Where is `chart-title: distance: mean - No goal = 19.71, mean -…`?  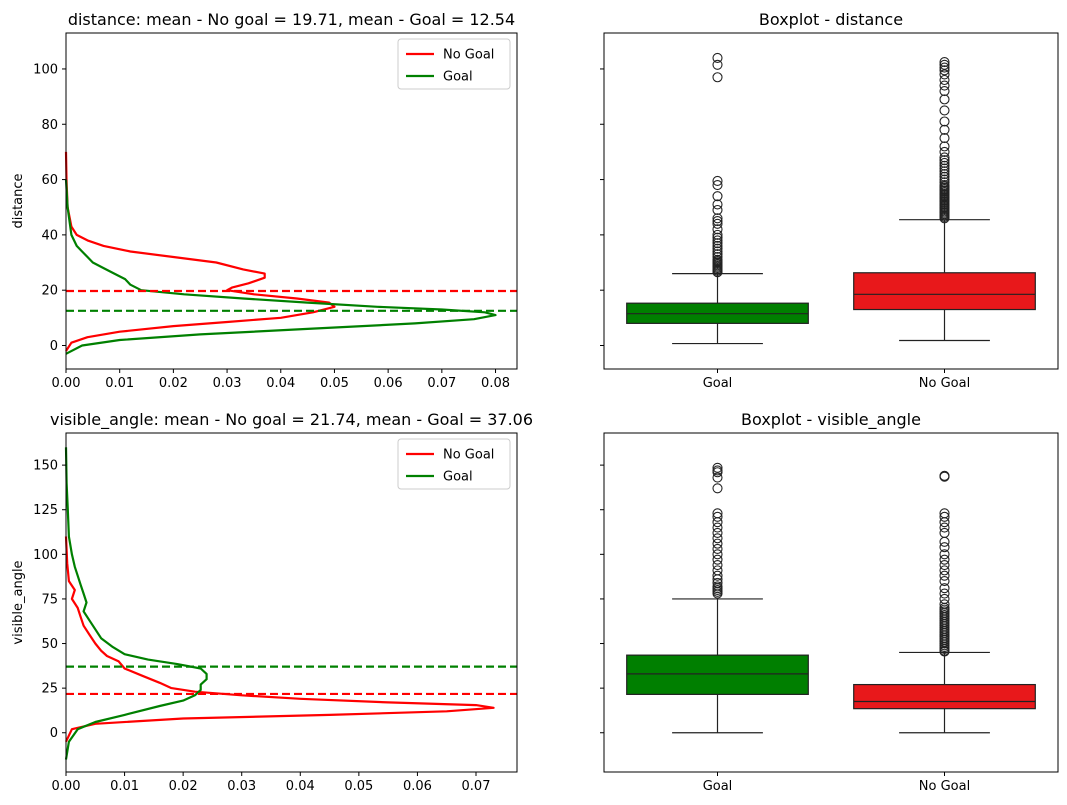 chart-title: distance: mean - No goal = 19.71, mean -… is located at coordinates (291, 19).